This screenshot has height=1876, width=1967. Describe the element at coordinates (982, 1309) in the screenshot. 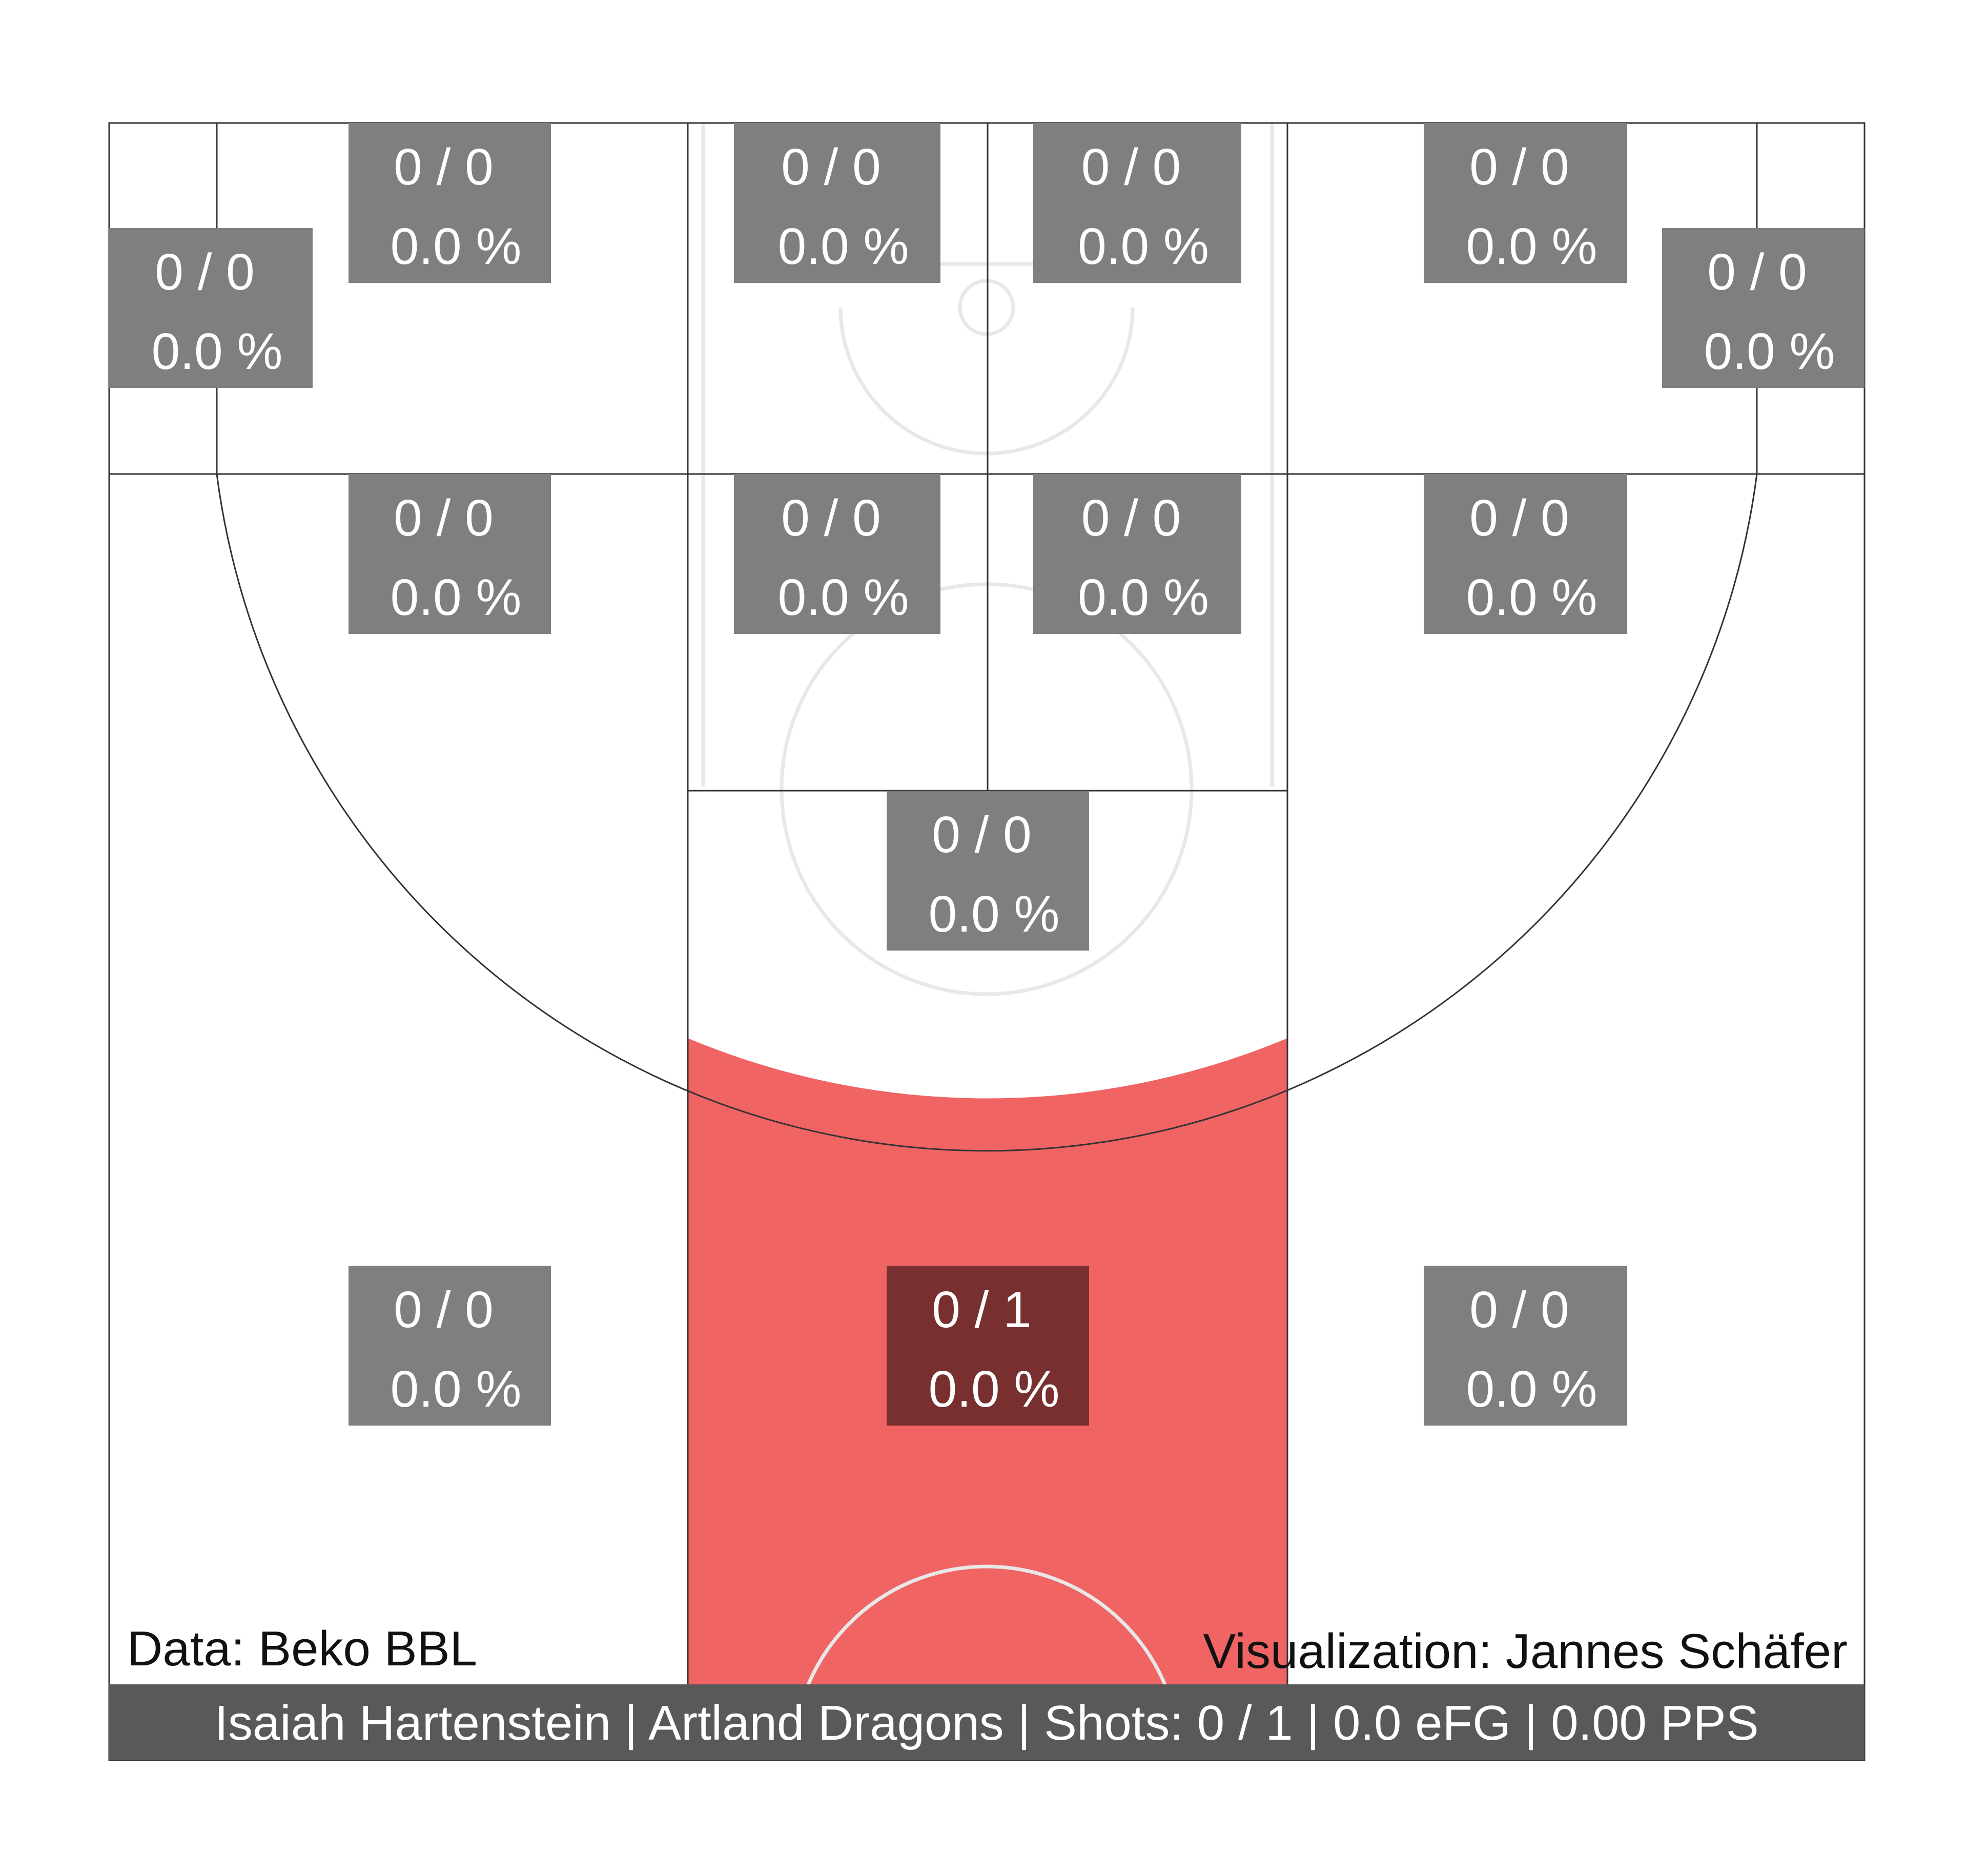

I see `zone-attempts-label: 0 / 1` at that location.